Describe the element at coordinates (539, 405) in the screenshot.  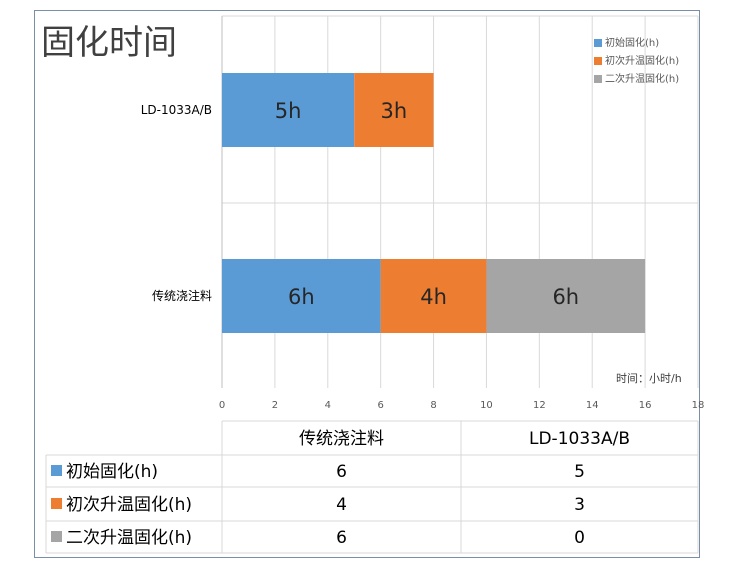
I see `x-tick-label-12: 12` at that location.